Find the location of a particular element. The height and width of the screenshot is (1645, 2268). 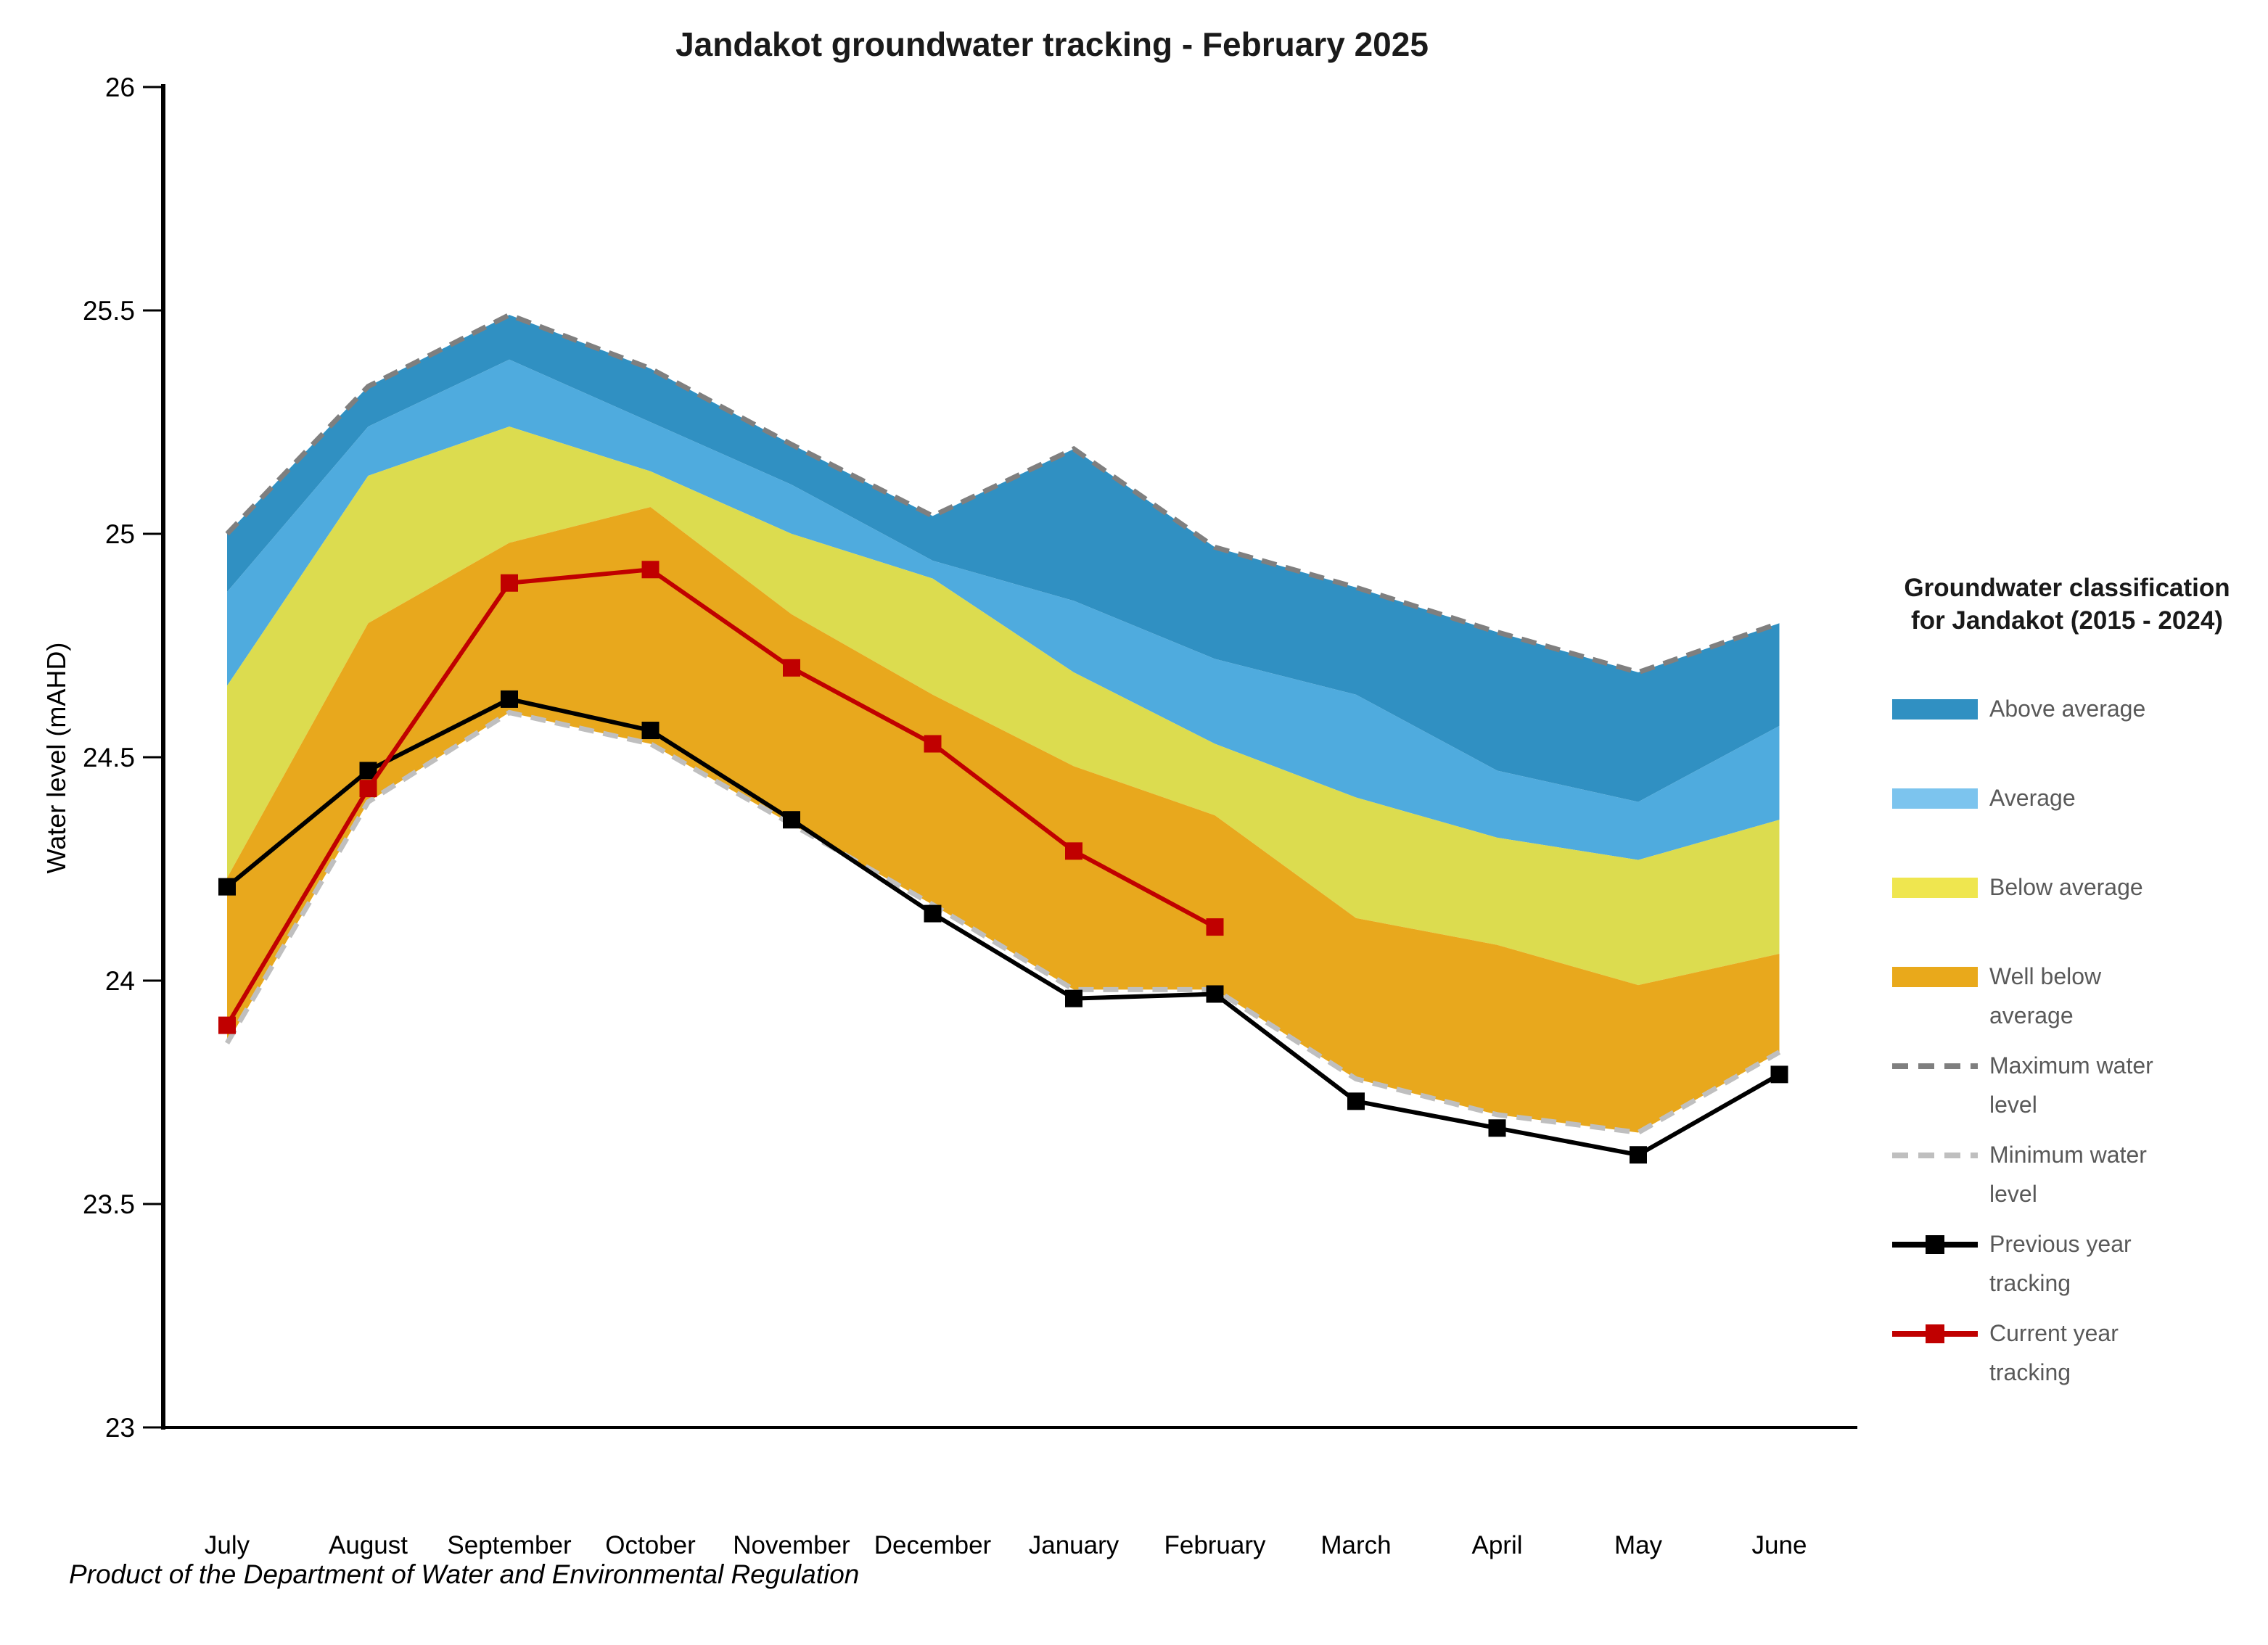

legend-item-minimum-water-level: Minimum water level is located at coordinates (2032, 1174).